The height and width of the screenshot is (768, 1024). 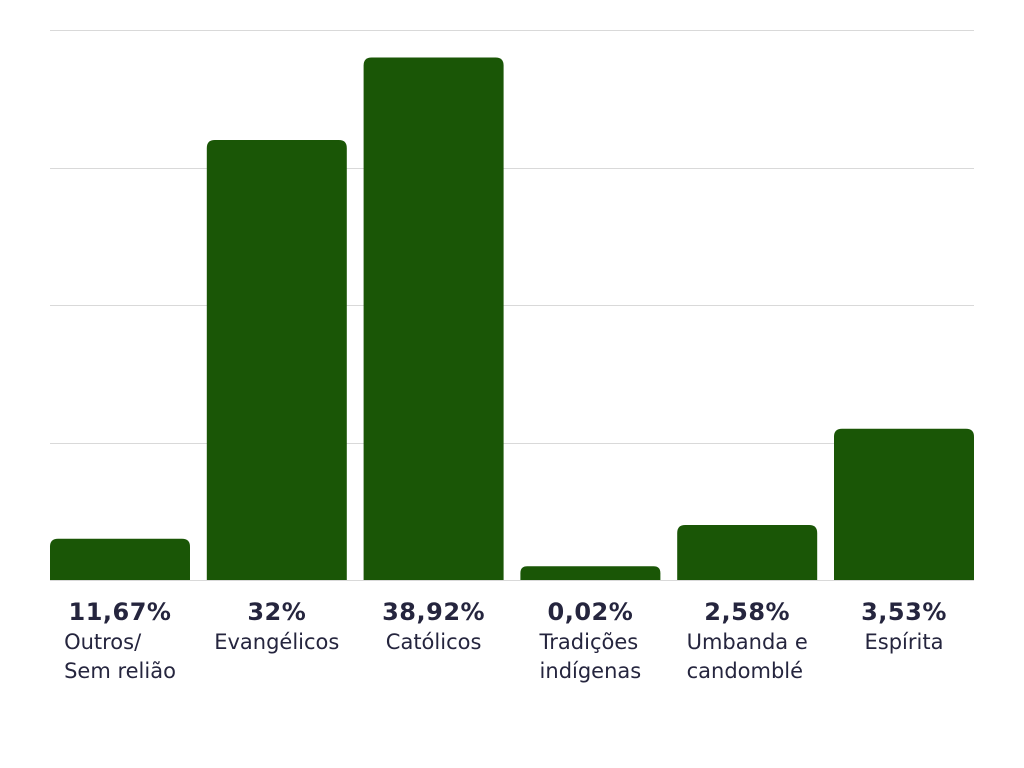 I want to click on category-name-label: Umbanda e candomblé, so click(x=747, y=656).